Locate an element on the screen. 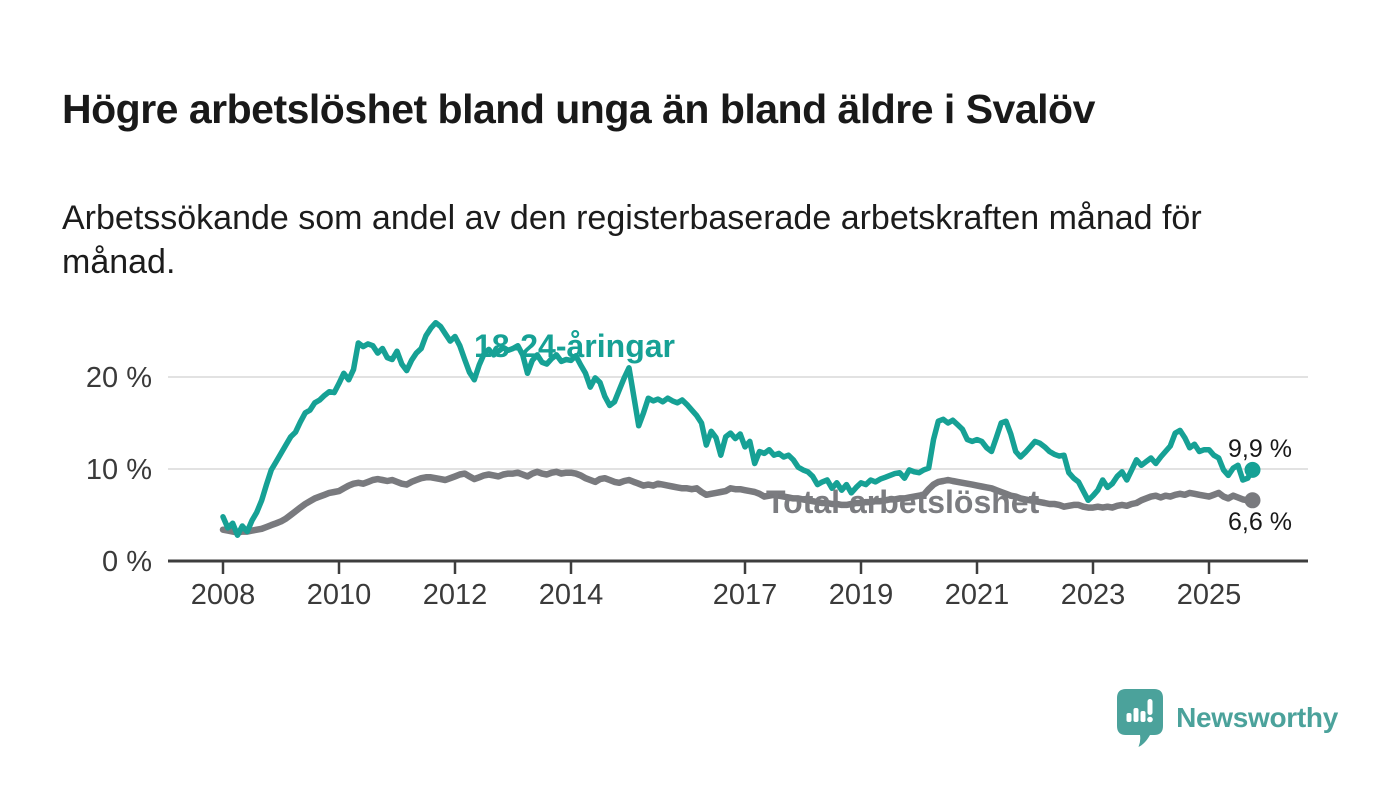 The width and height of the screenshot is (1400, 794). x-axis-tick-label: 2008 is located at coordinates (223, 595).